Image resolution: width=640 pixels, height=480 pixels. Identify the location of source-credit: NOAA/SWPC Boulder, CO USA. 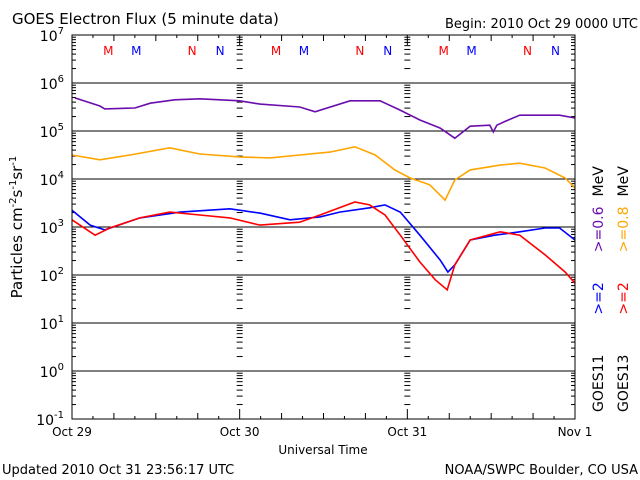
(541, 470).